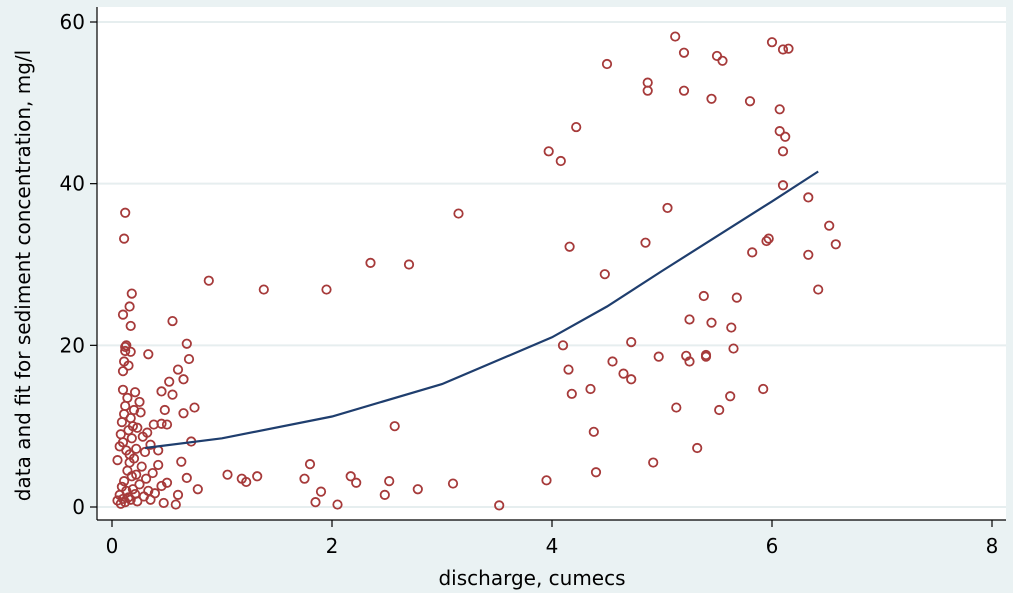  Describe the element at coordinates (531, 578) in the screenshot. I see `x-axis-title: discharge, cumecs` at that location.